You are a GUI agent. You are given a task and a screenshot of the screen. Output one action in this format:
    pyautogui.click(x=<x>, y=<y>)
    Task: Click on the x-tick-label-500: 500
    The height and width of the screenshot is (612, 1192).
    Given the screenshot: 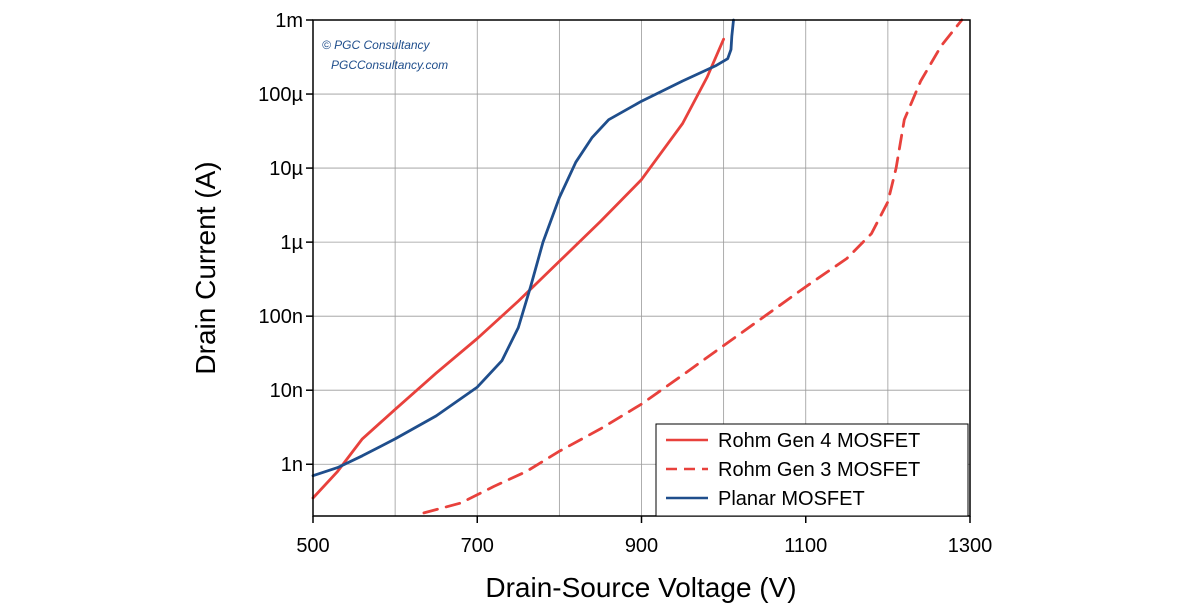 What is the action you would take?
    pyautogui.click(x=312, y=546)
    